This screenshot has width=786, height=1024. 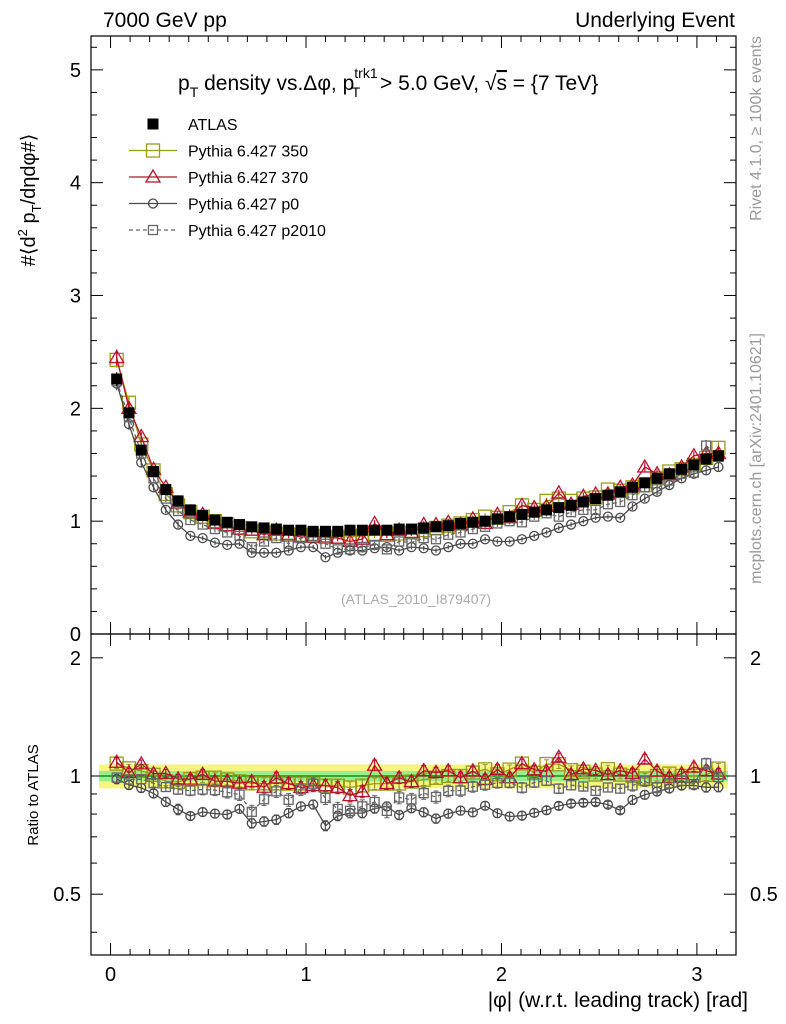 I want to click on ratio-y-tick-label: 0.5, so click(x=67, y=895).